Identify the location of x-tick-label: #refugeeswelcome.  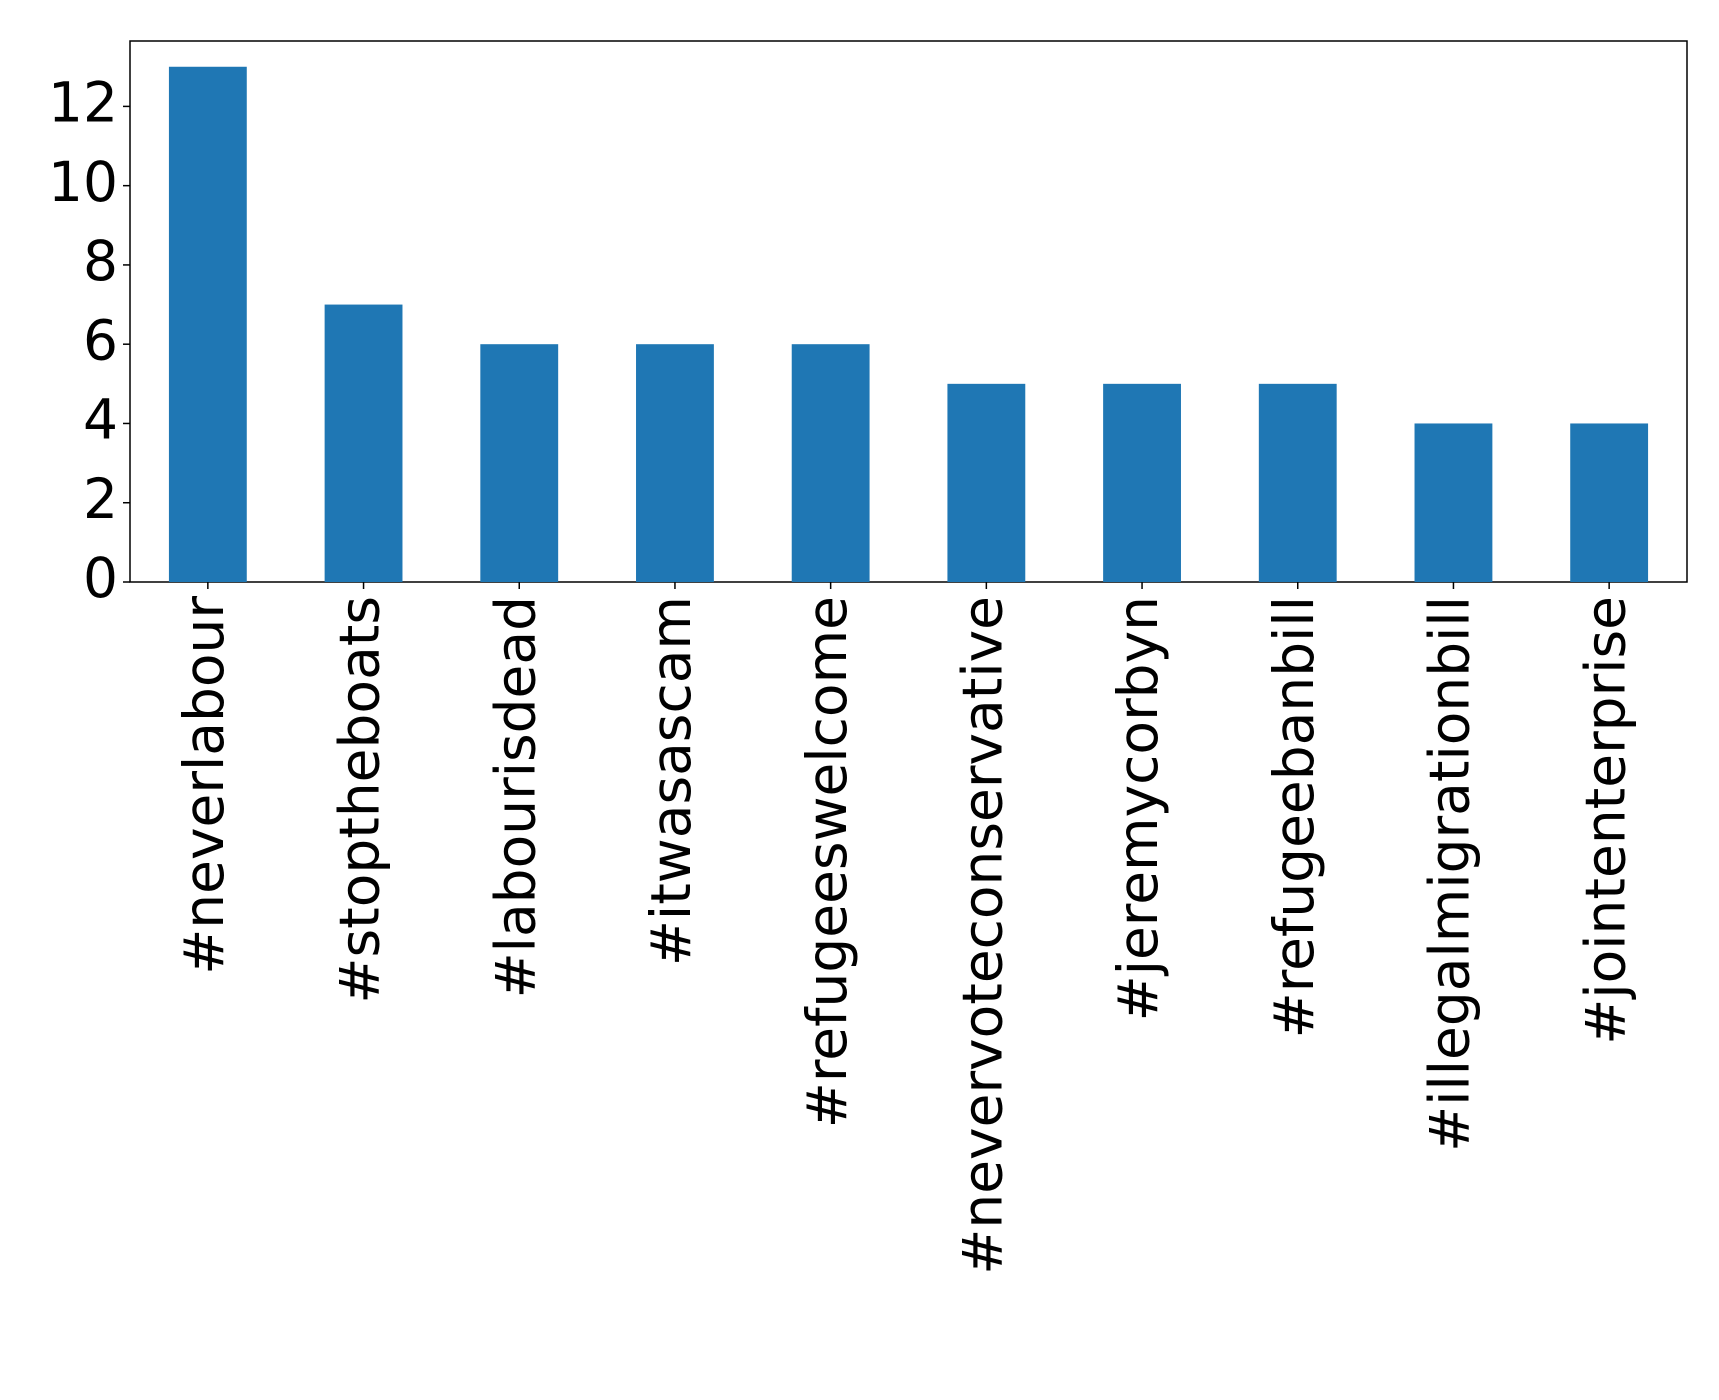
(827, 862).